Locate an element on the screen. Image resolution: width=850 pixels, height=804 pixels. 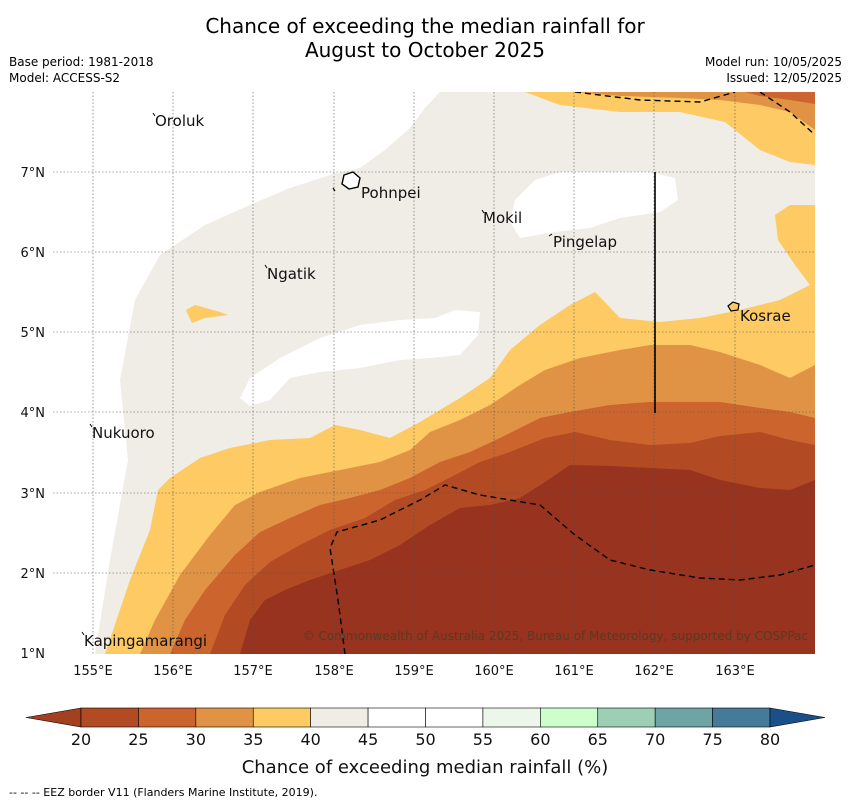
base-period: Base period: 1981-2018 is located at coordinates (81, 62).